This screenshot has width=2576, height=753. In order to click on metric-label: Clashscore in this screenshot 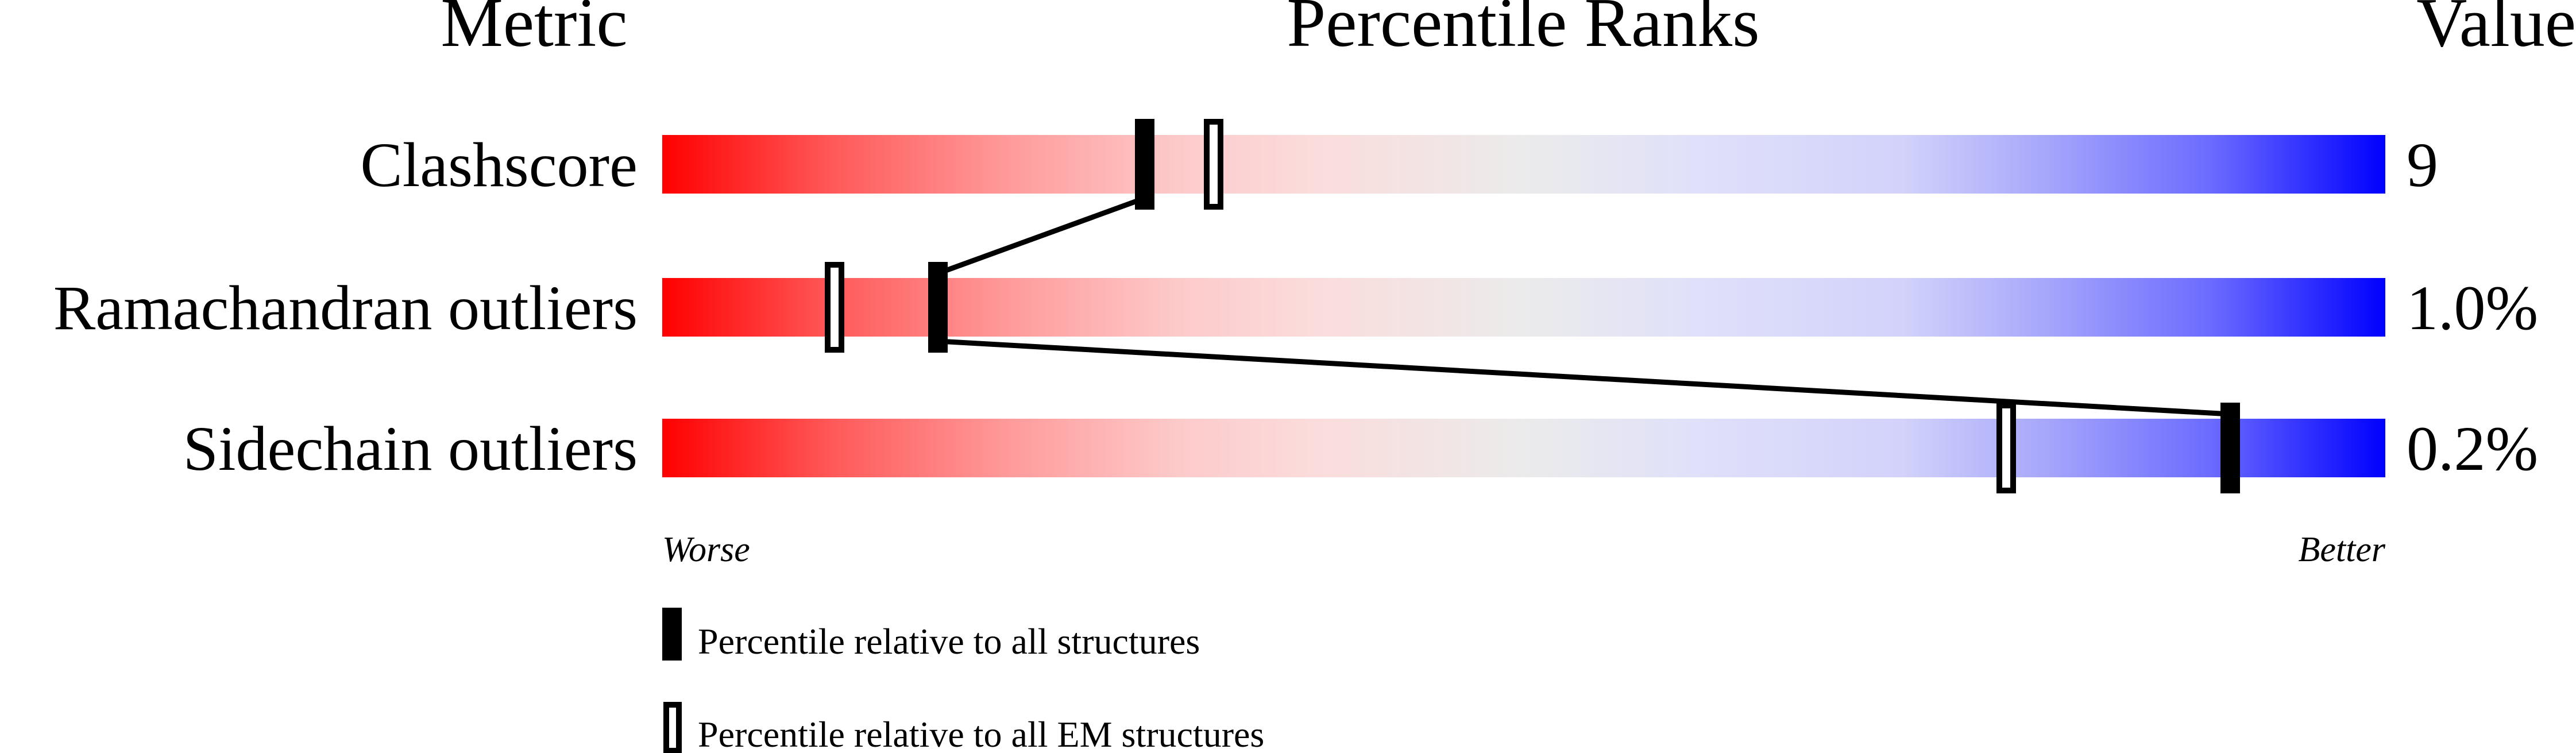, I will do `click(499, 165)`.